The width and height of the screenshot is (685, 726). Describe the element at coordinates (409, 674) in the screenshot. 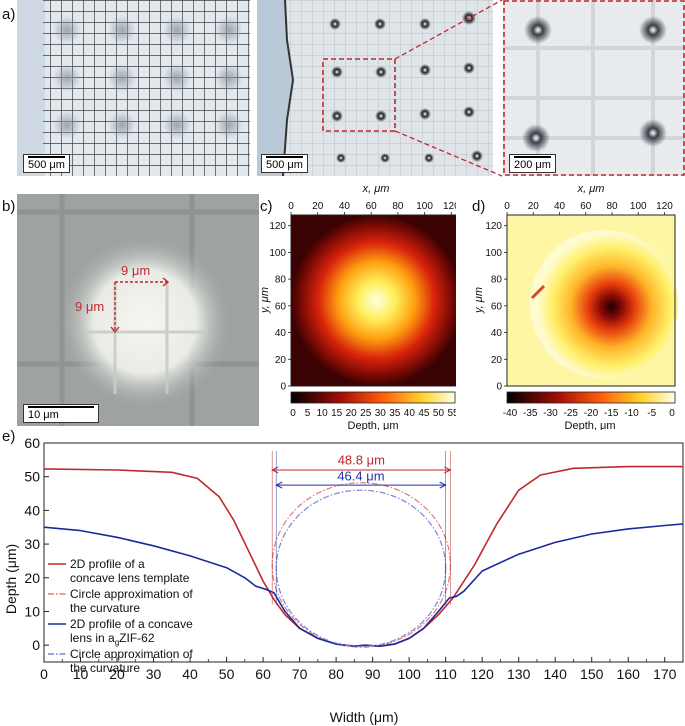

I see `x-tick-label: 100` at that location.